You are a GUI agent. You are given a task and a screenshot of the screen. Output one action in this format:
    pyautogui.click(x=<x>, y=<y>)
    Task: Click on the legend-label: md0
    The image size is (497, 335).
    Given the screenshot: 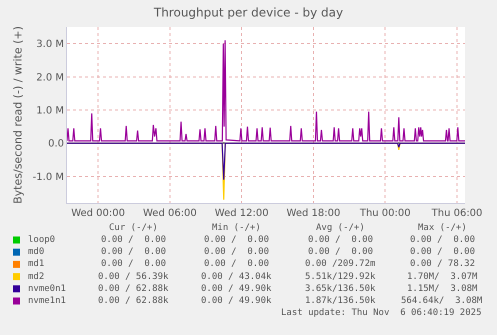 What is the action you would take?
    pyautogui.click(x=36, y=252)
    